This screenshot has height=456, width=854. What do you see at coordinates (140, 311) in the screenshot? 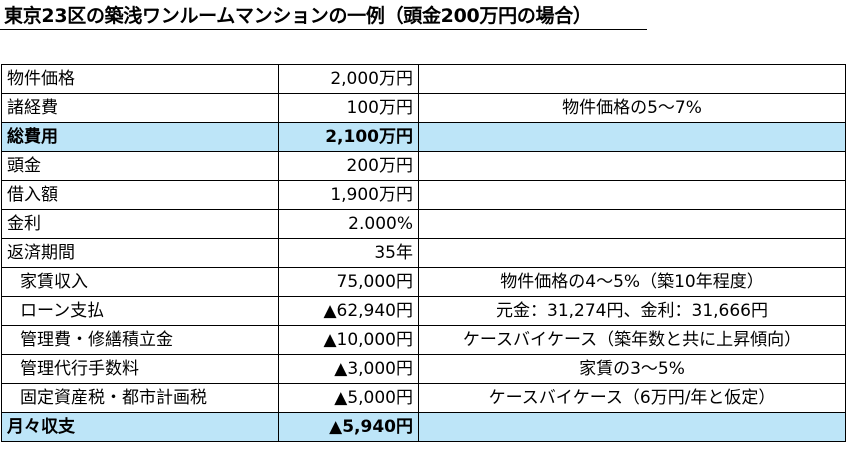
I see `row-label: ローン支払` at bounding box center [140, 311].